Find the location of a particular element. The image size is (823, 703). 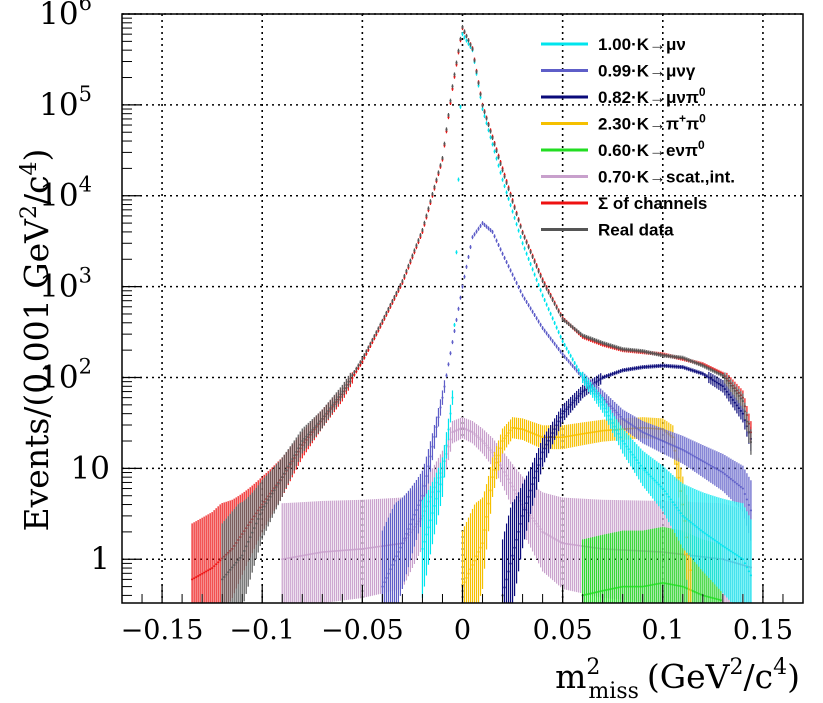

legend-entry: 0.82·K→μνπ0 is located at coordinates (652, 96).